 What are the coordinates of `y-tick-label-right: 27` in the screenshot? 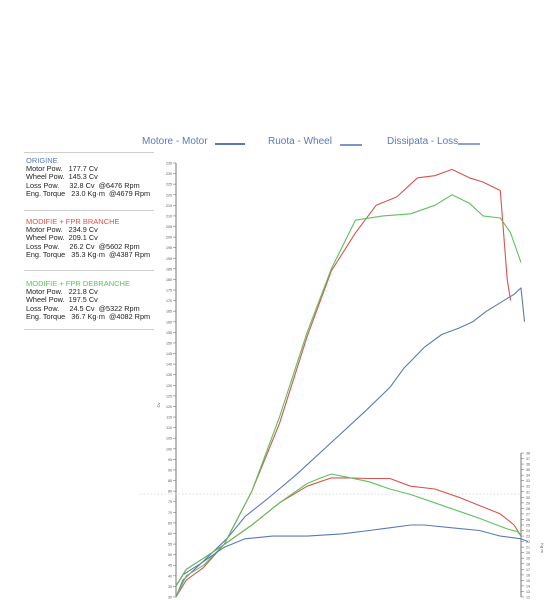 It's located at (528, 514).